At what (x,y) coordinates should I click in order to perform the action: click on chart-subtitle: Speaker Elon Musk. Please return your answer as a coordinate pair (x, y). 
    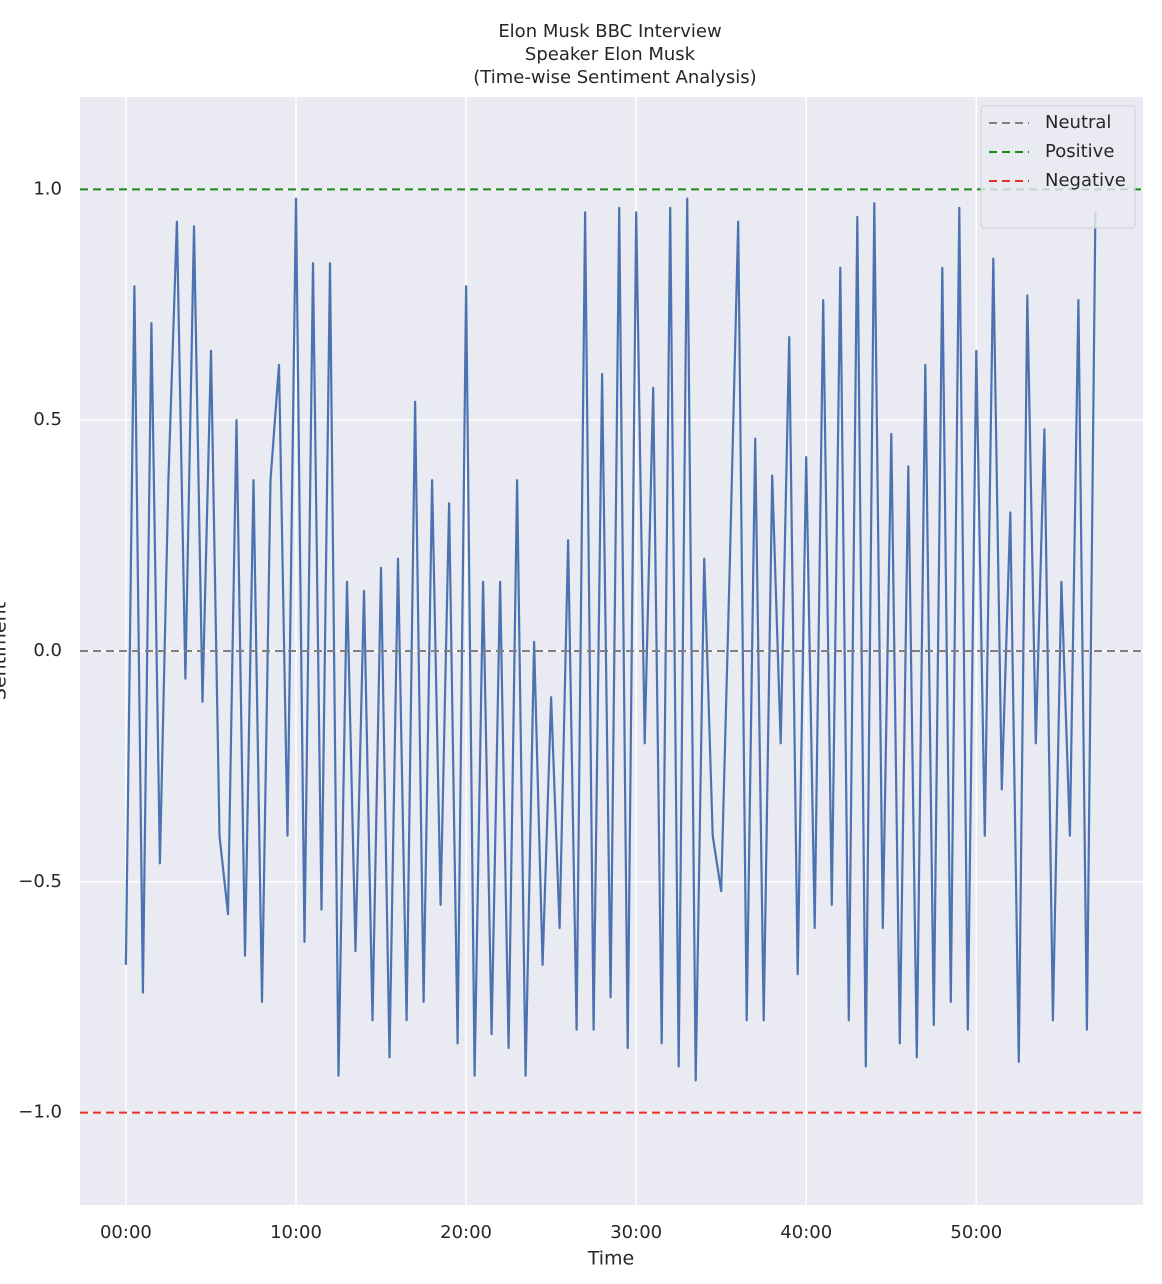
    Looking at the image, I should click on (610, 54).